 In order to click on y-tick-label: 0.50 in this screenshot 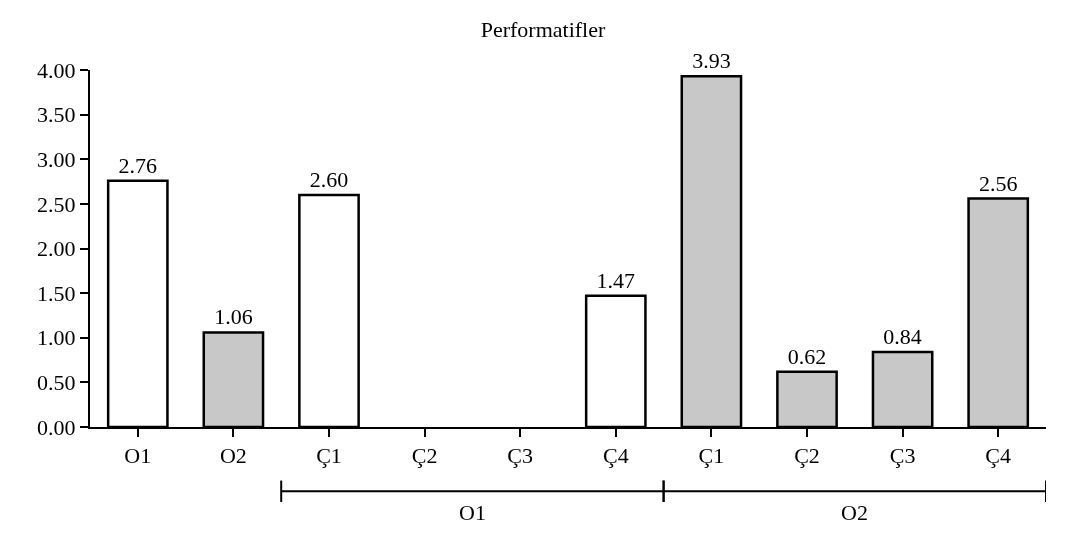, I will do `click(56, 383)`.